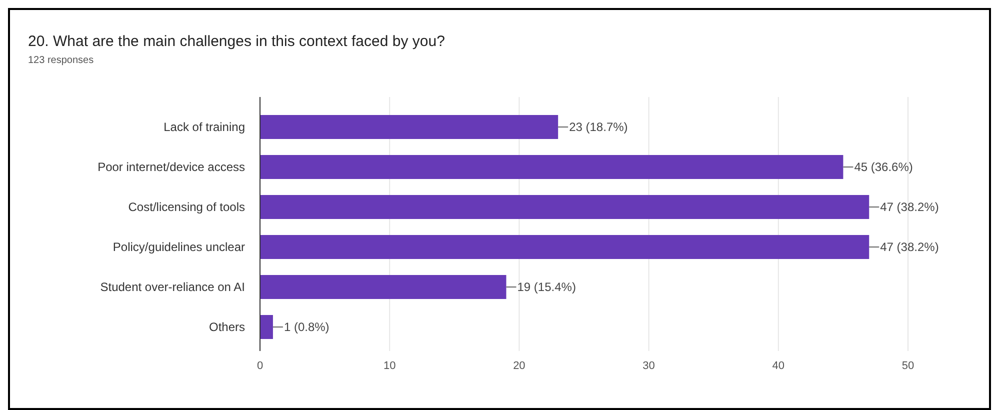  Describe the element at coordinates (519, 366) in the screenshot. I see `x-tick-label: 20` at that location.